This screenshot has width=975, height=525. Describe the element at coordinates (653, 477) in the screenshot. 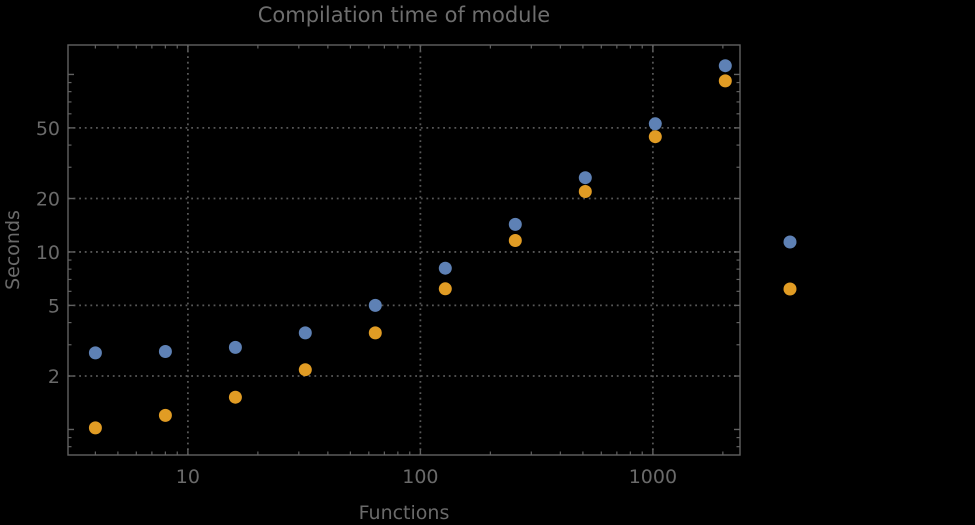

I see `x-tick-label: 1000` at that location.